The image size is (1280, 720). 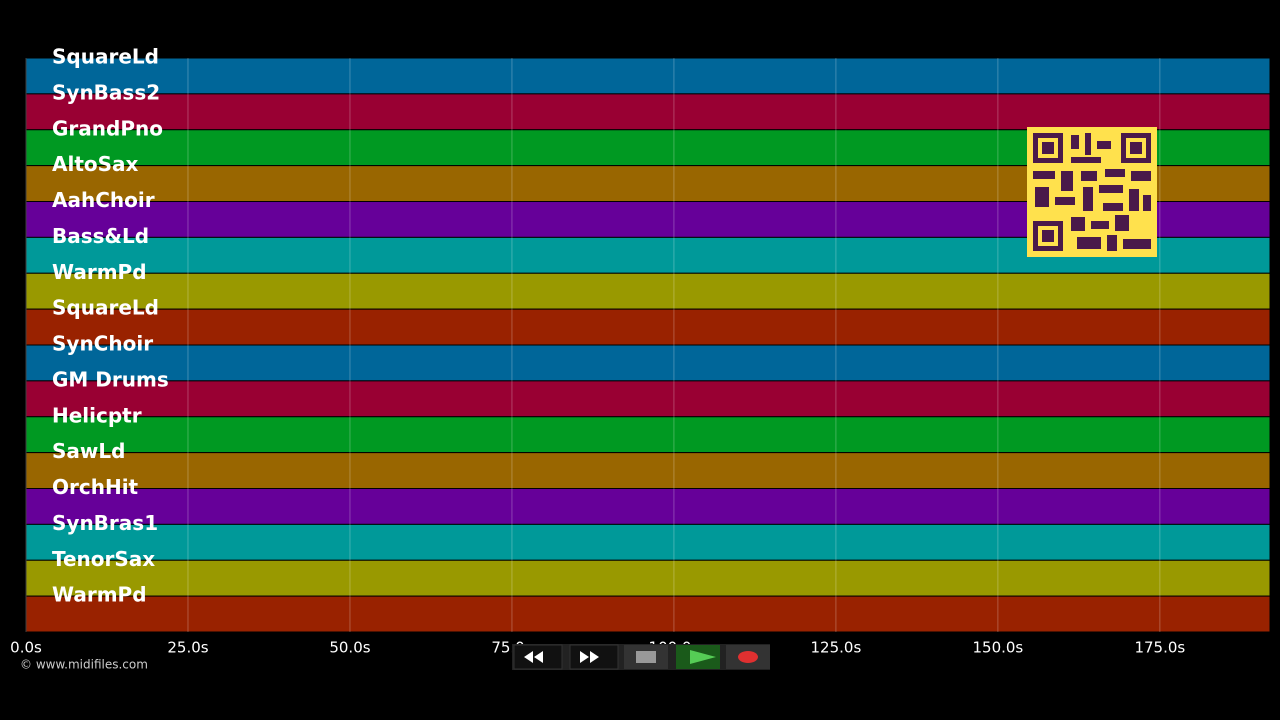 I want to click on track-name: SynChoir, so click(x=102, y=344).